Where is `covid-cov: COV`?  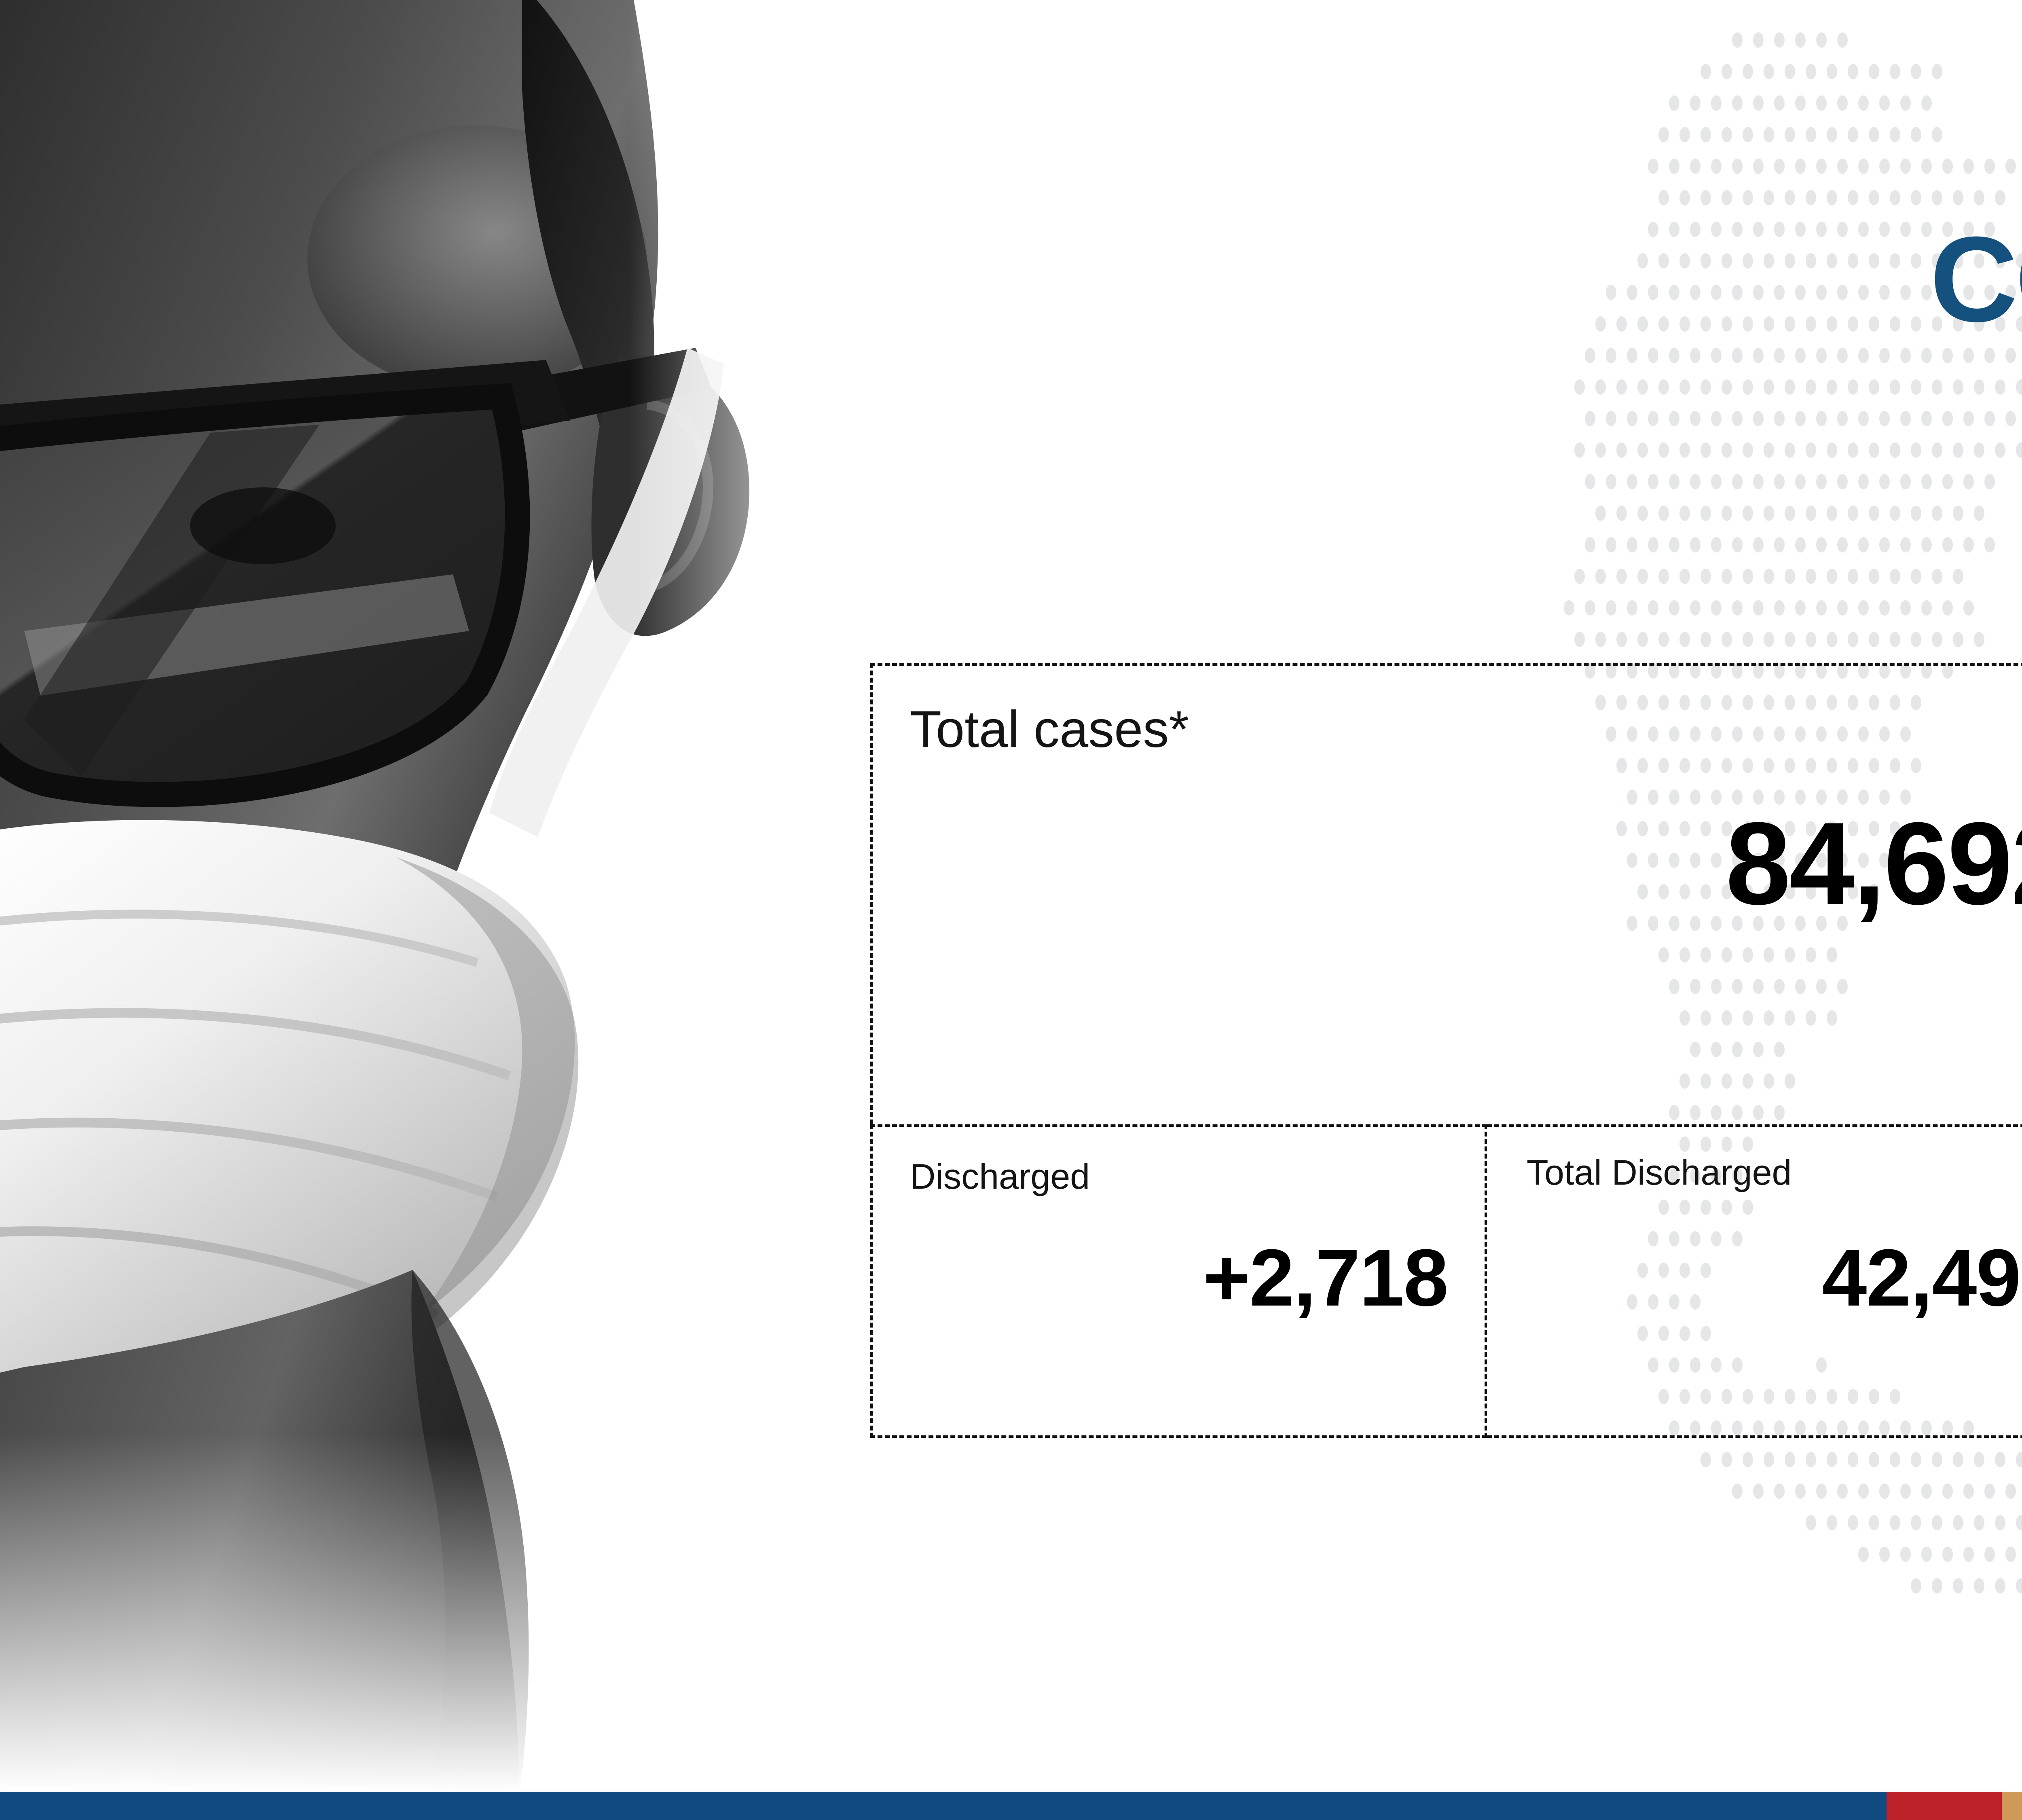 covid-cov: COV is located at coordinates (1976, 279).